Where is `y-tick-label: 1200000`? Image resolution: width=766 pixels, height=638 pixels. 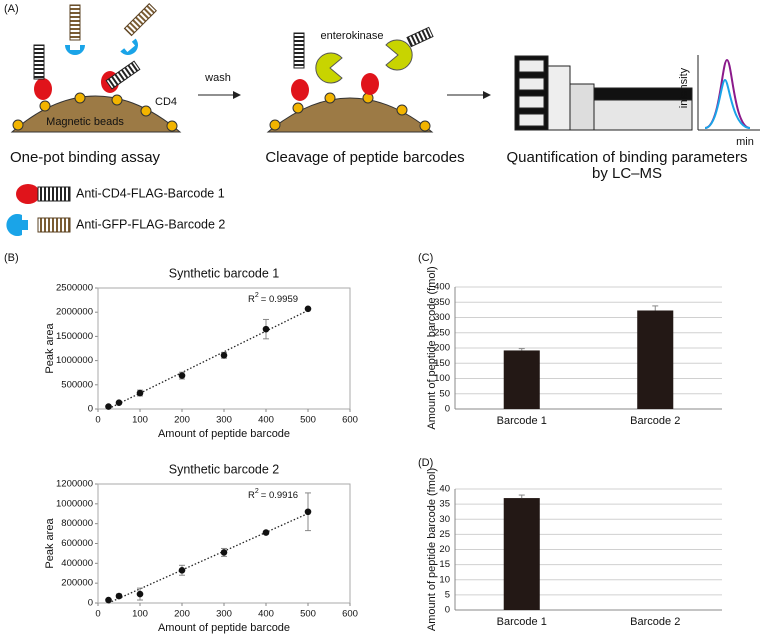 y-tick-label: 1200000 is located at coordinates (74, 484).